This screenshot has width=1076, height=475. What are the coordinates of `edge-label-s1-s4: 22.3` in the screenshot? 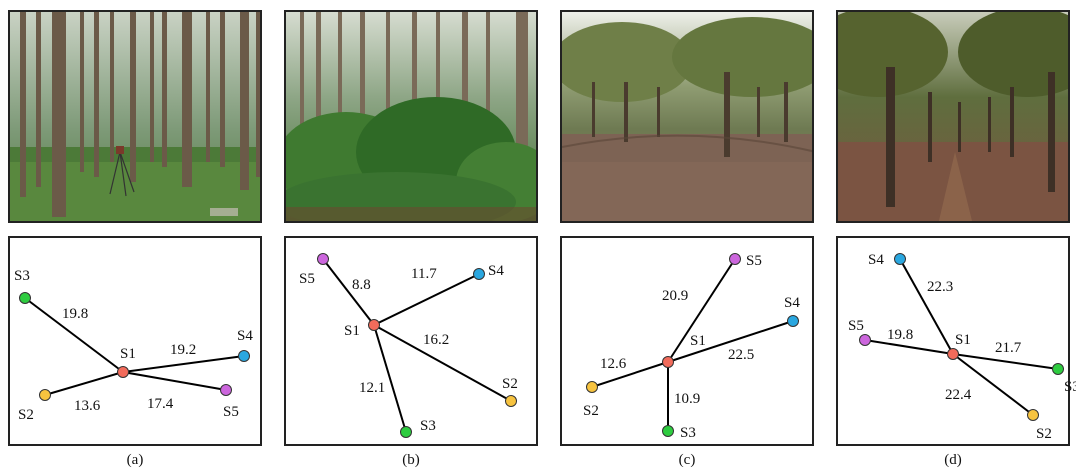 It's located at (940, 287).